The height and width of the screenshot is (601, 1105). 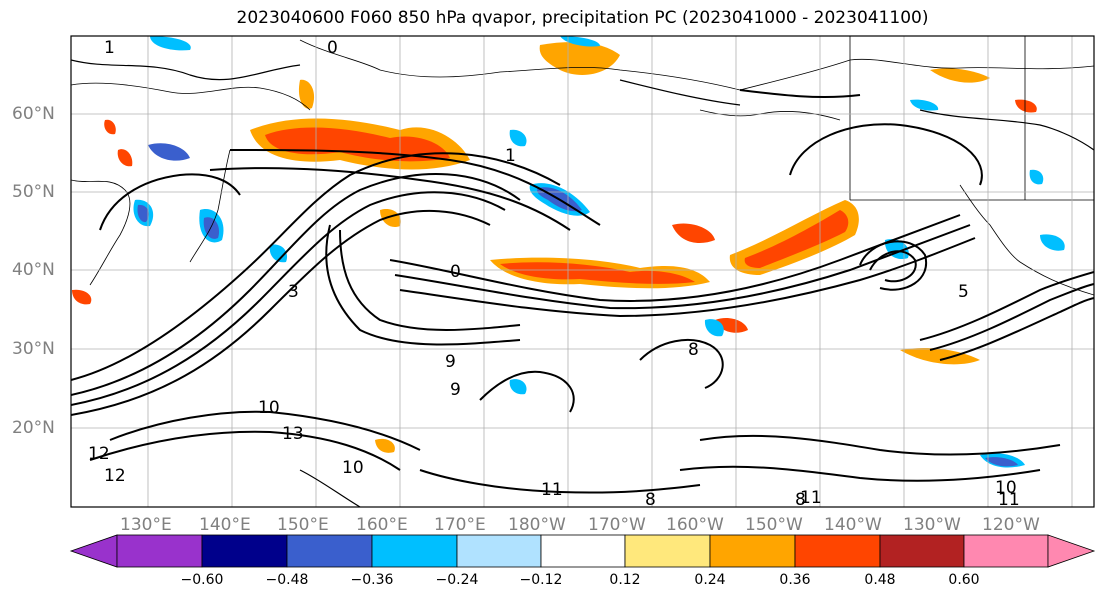 I want to click on lon-label-170w: 170°W, so click(x=617, y=525).